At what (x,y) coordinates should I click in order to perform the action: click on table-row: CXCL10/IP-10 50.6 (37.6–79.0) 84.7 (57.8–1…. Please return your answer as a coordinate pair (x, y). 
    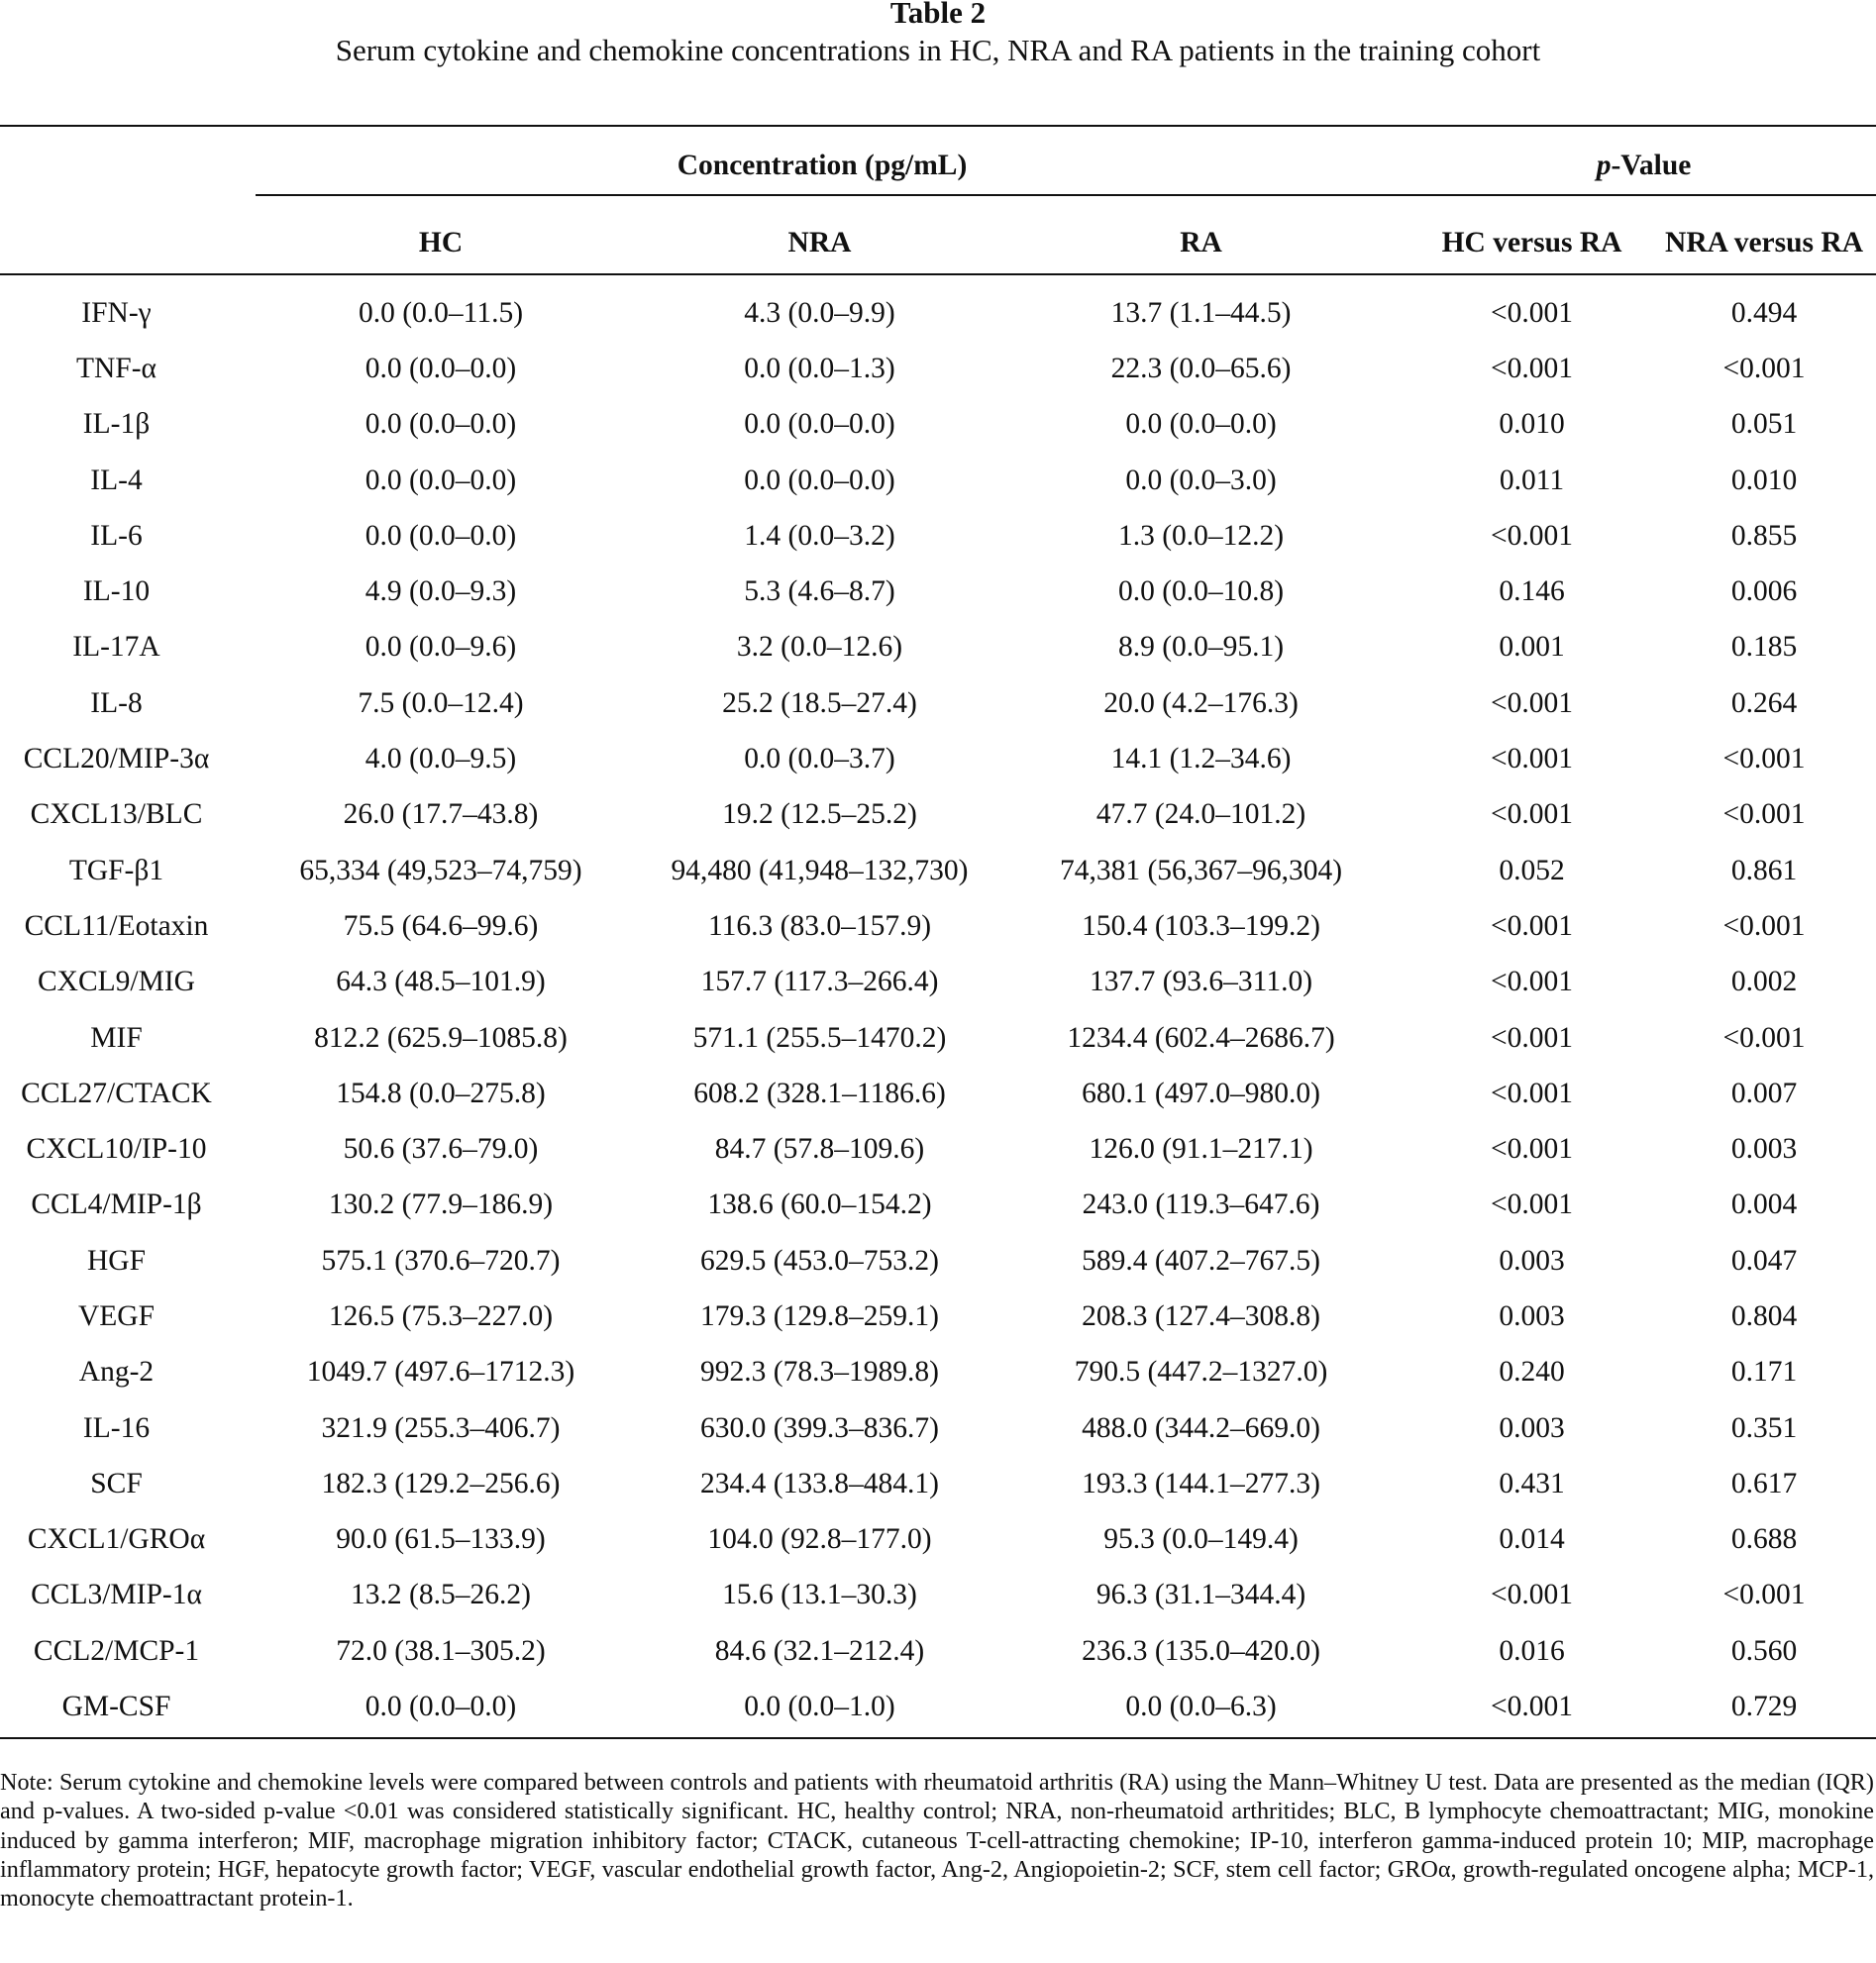
    Looking at the image, I should click on (938, 1149).